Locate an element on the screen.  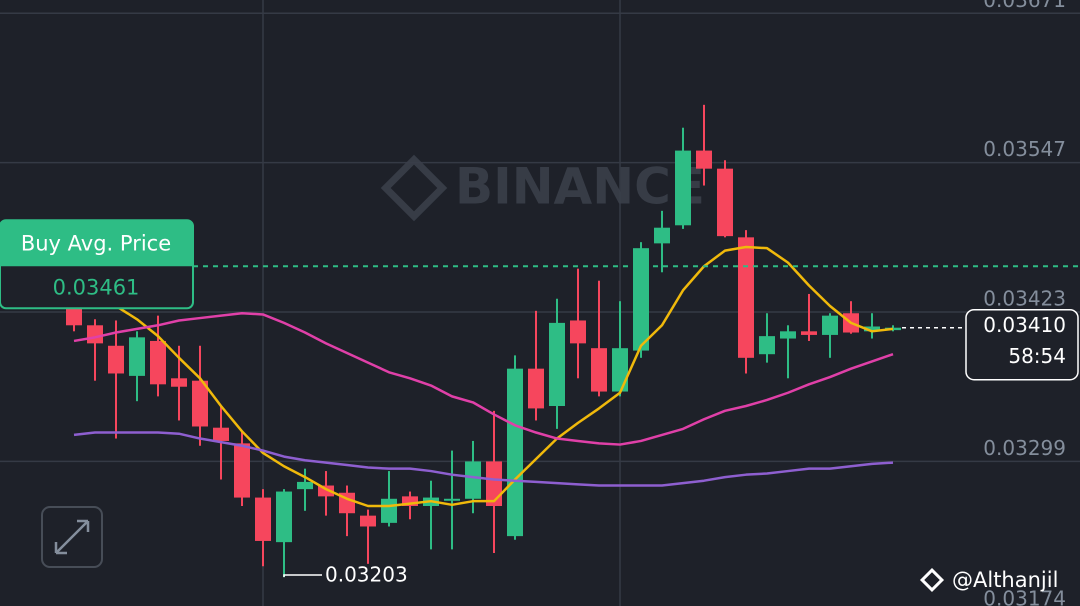
watermark: BINANCE is located at coordinates (542, 188).